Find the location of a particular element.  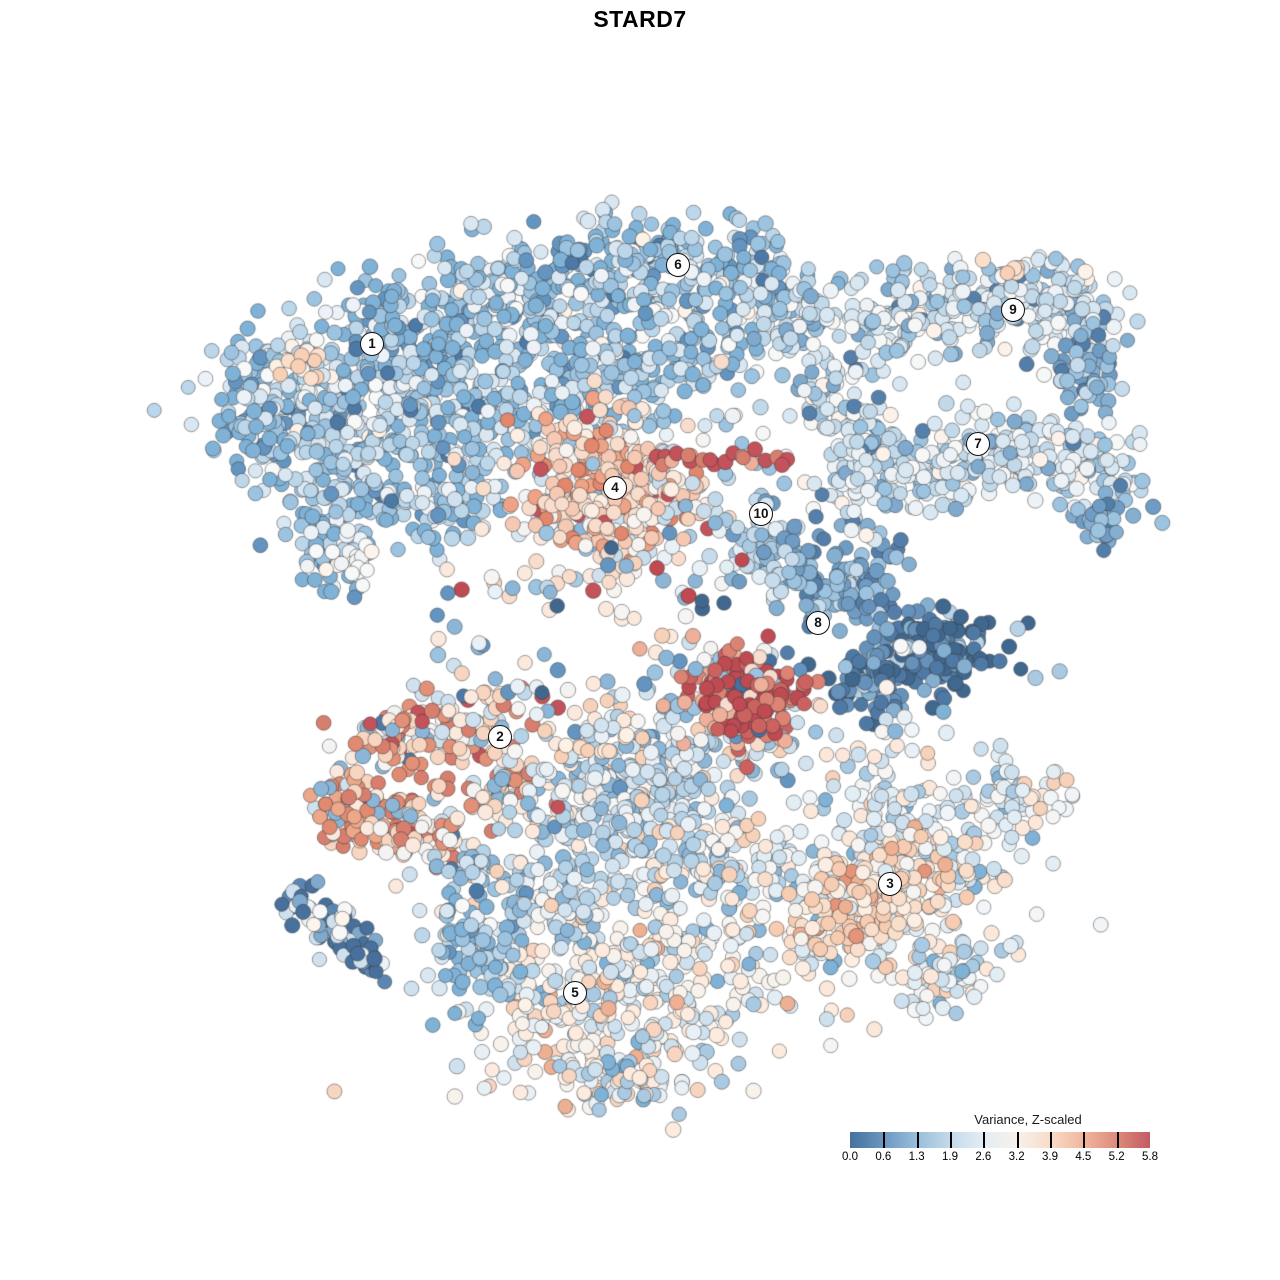

legend-title: Variance, Z-scaled is located at coordinates (1028, 1119).